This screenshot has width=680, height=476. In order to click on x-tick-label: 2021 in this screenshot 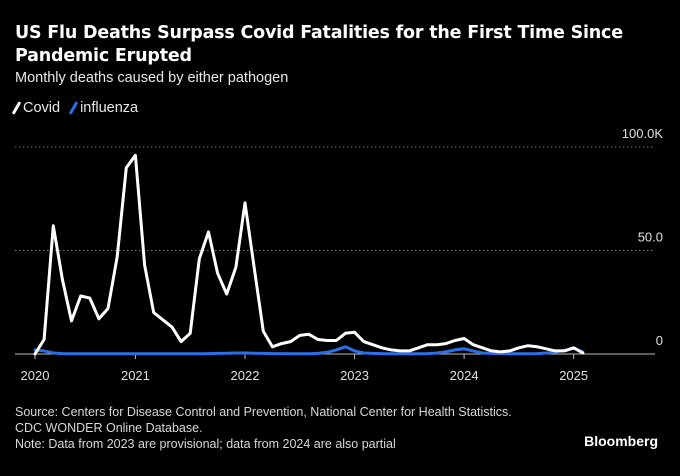, I will do `click(135, 375)`.